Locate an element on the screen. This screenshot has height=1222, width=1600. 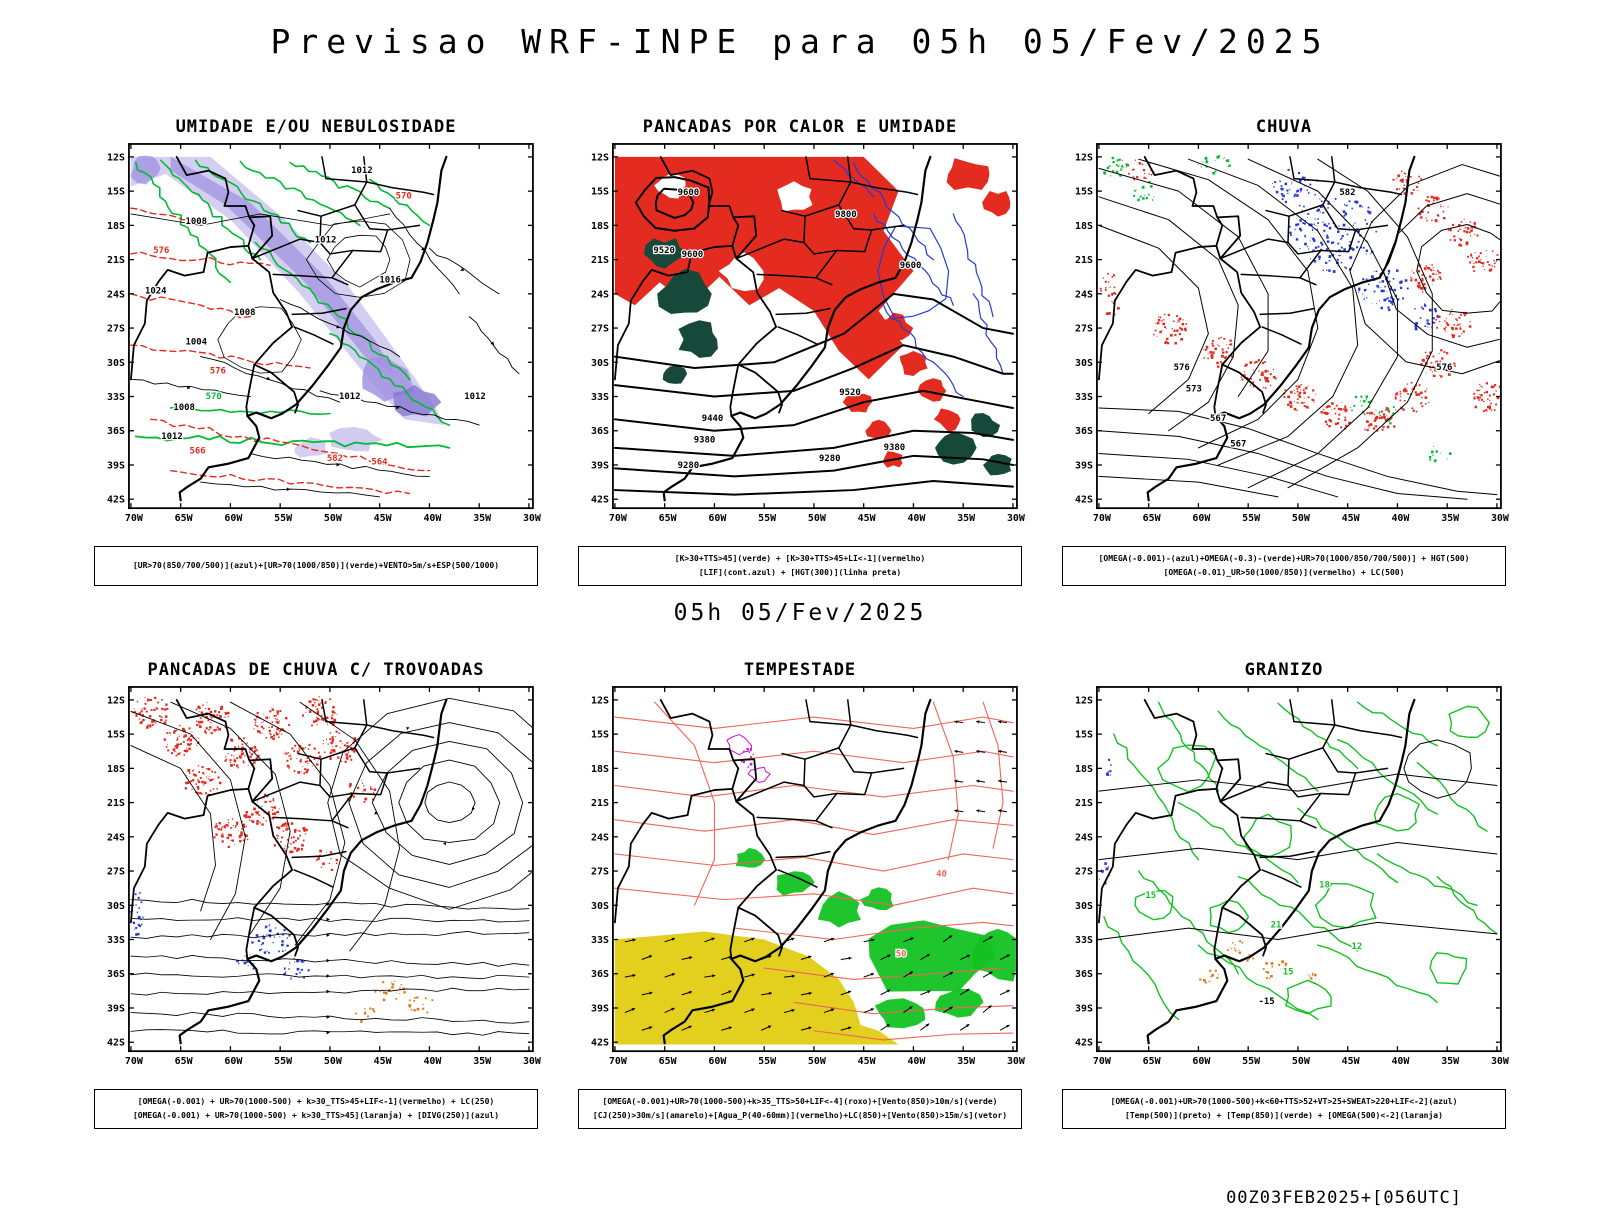
svg-text: 9380 is located at coordinates (895, 448).